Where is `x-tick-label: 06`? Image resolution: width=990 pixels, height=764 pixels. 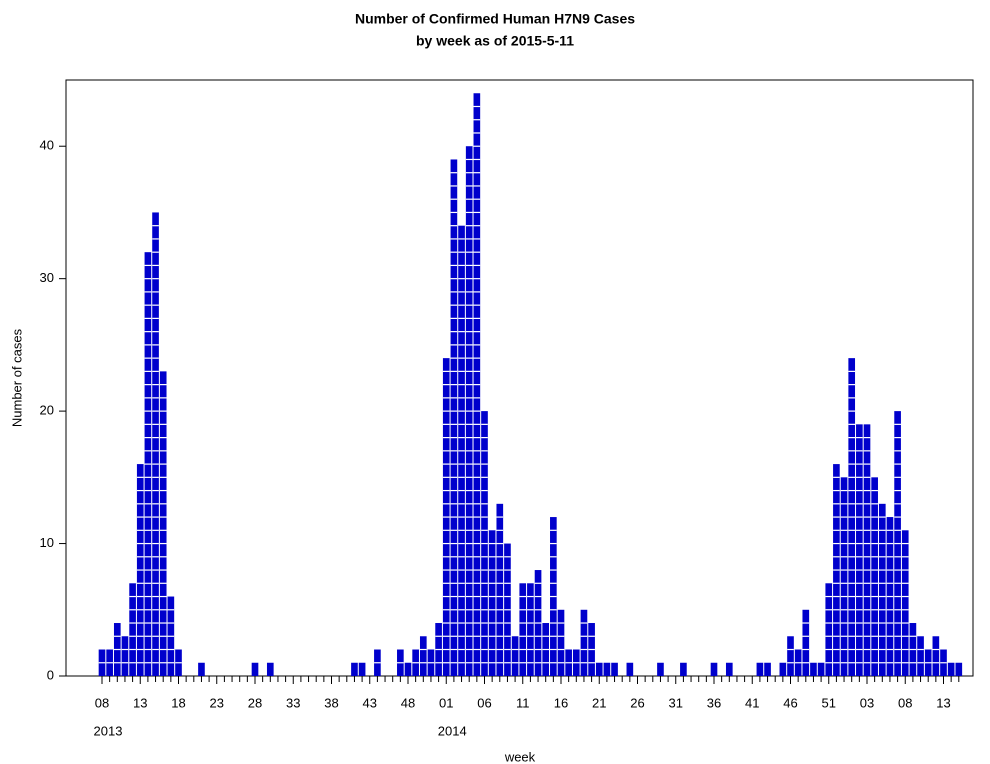 x-tick-label: 06 is located at coordinates (484, 702).